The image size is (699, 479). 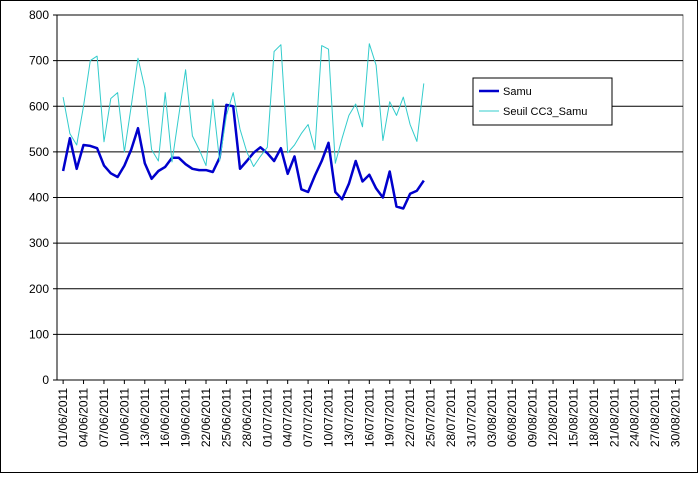 What do you see at coordinates (39, 243) in the screenshot?
I see `y-tick-label: 300` at bounding box center [39, 243].